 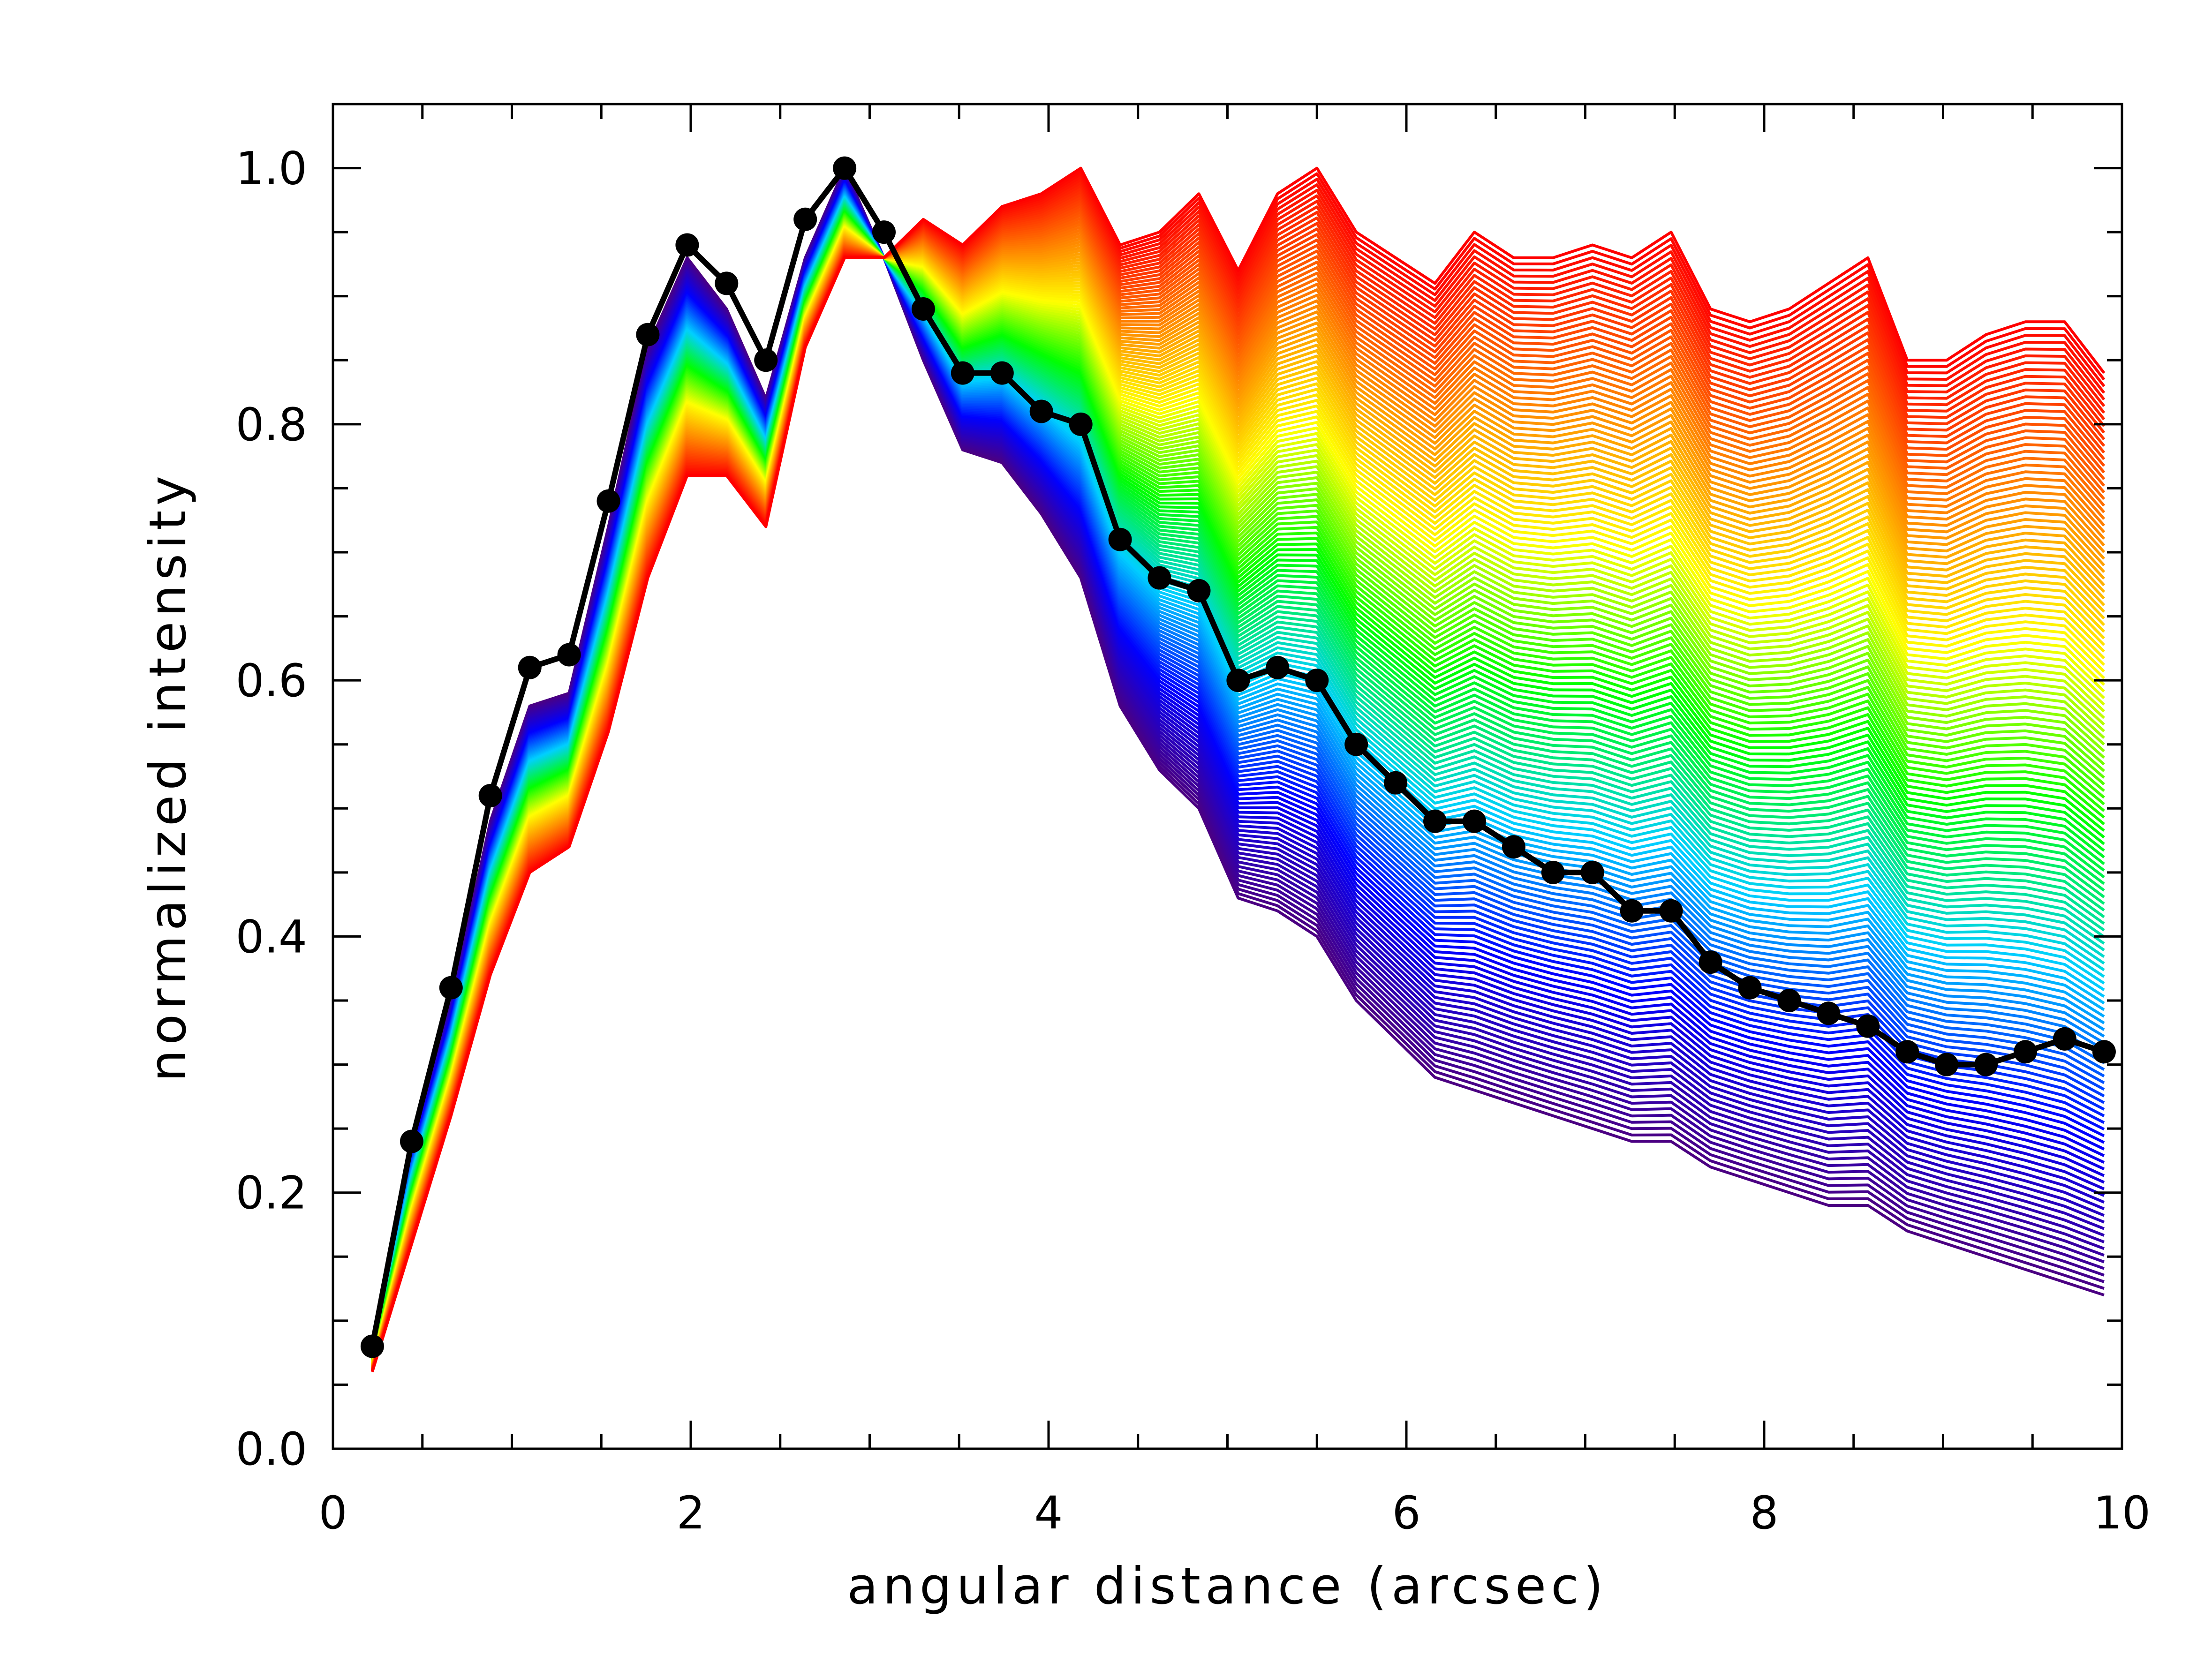 What do you see at coordinates (332, 1513) in the screenshot?
I see `x-tick-label: 0` at bounding box center [332, 1513].